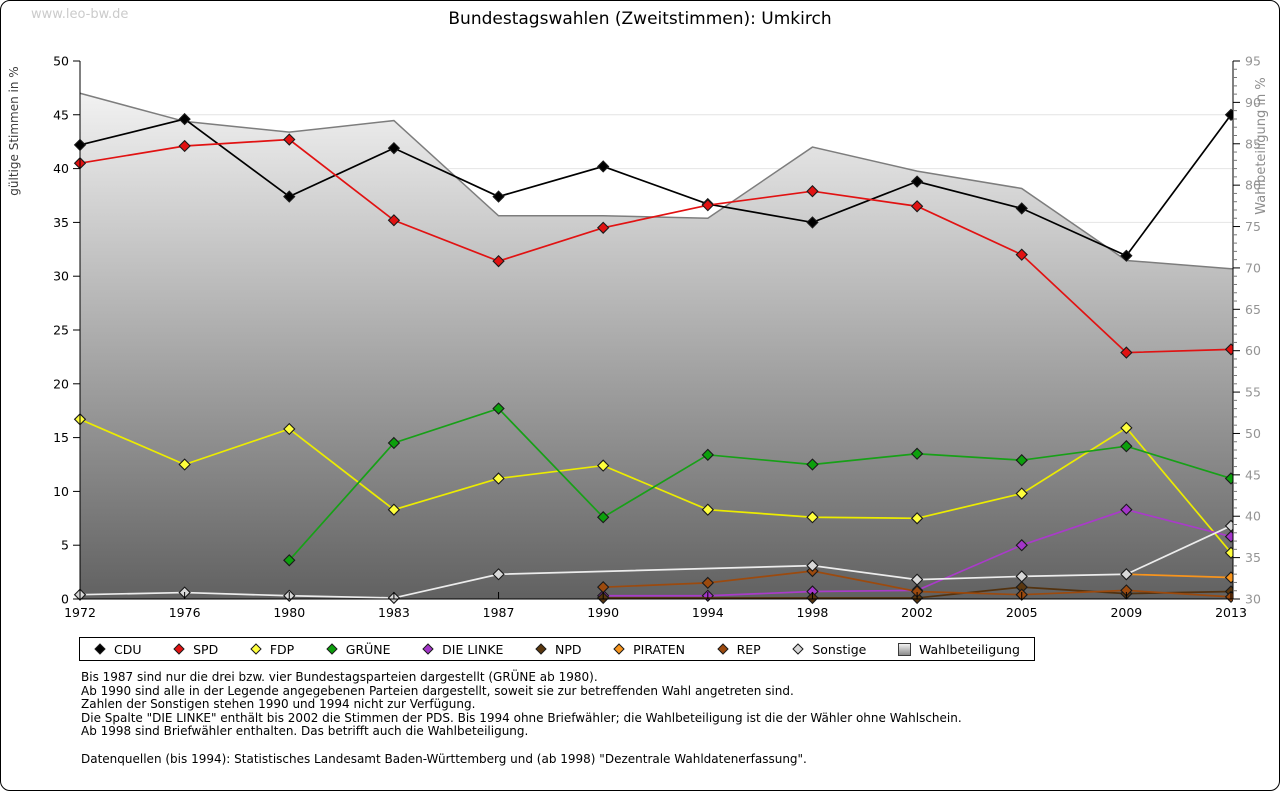  I want to click on legend-item-npd: NPD, so click(558, 649).